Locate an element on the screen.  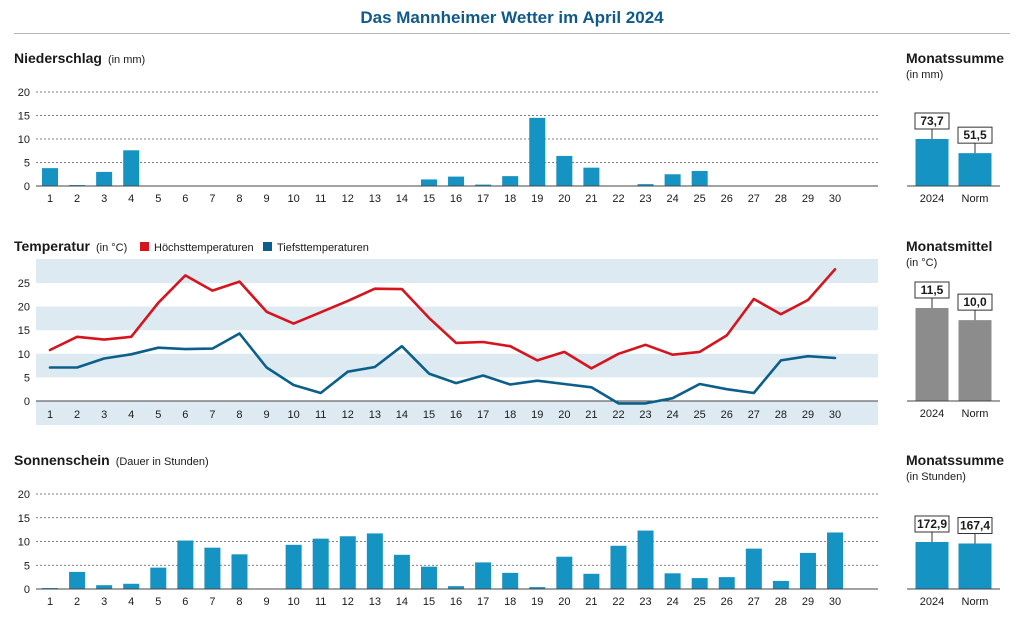
precipitation-ytick: 0 is located at coordinates (27, 187).